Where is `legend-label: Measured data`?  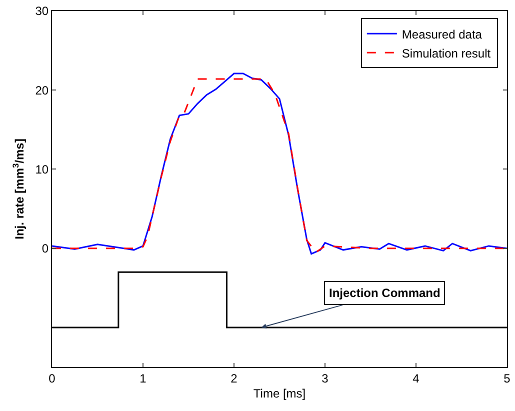 legend-label: Measured data is located at coordinates (442, 34).